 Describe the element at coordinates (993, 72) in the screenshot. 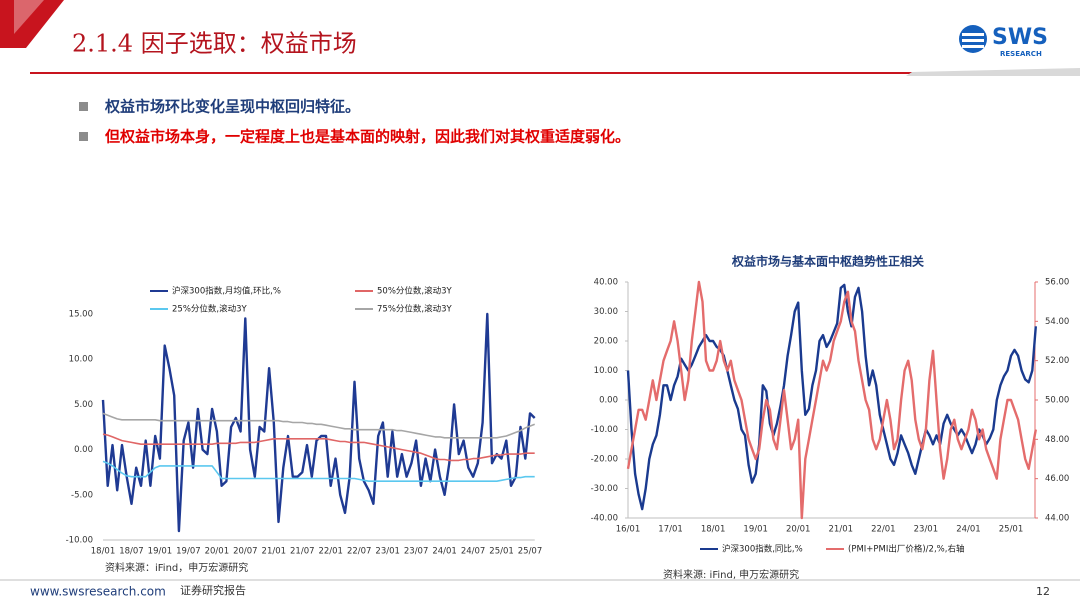

I see `header-rule-gray` at that location.